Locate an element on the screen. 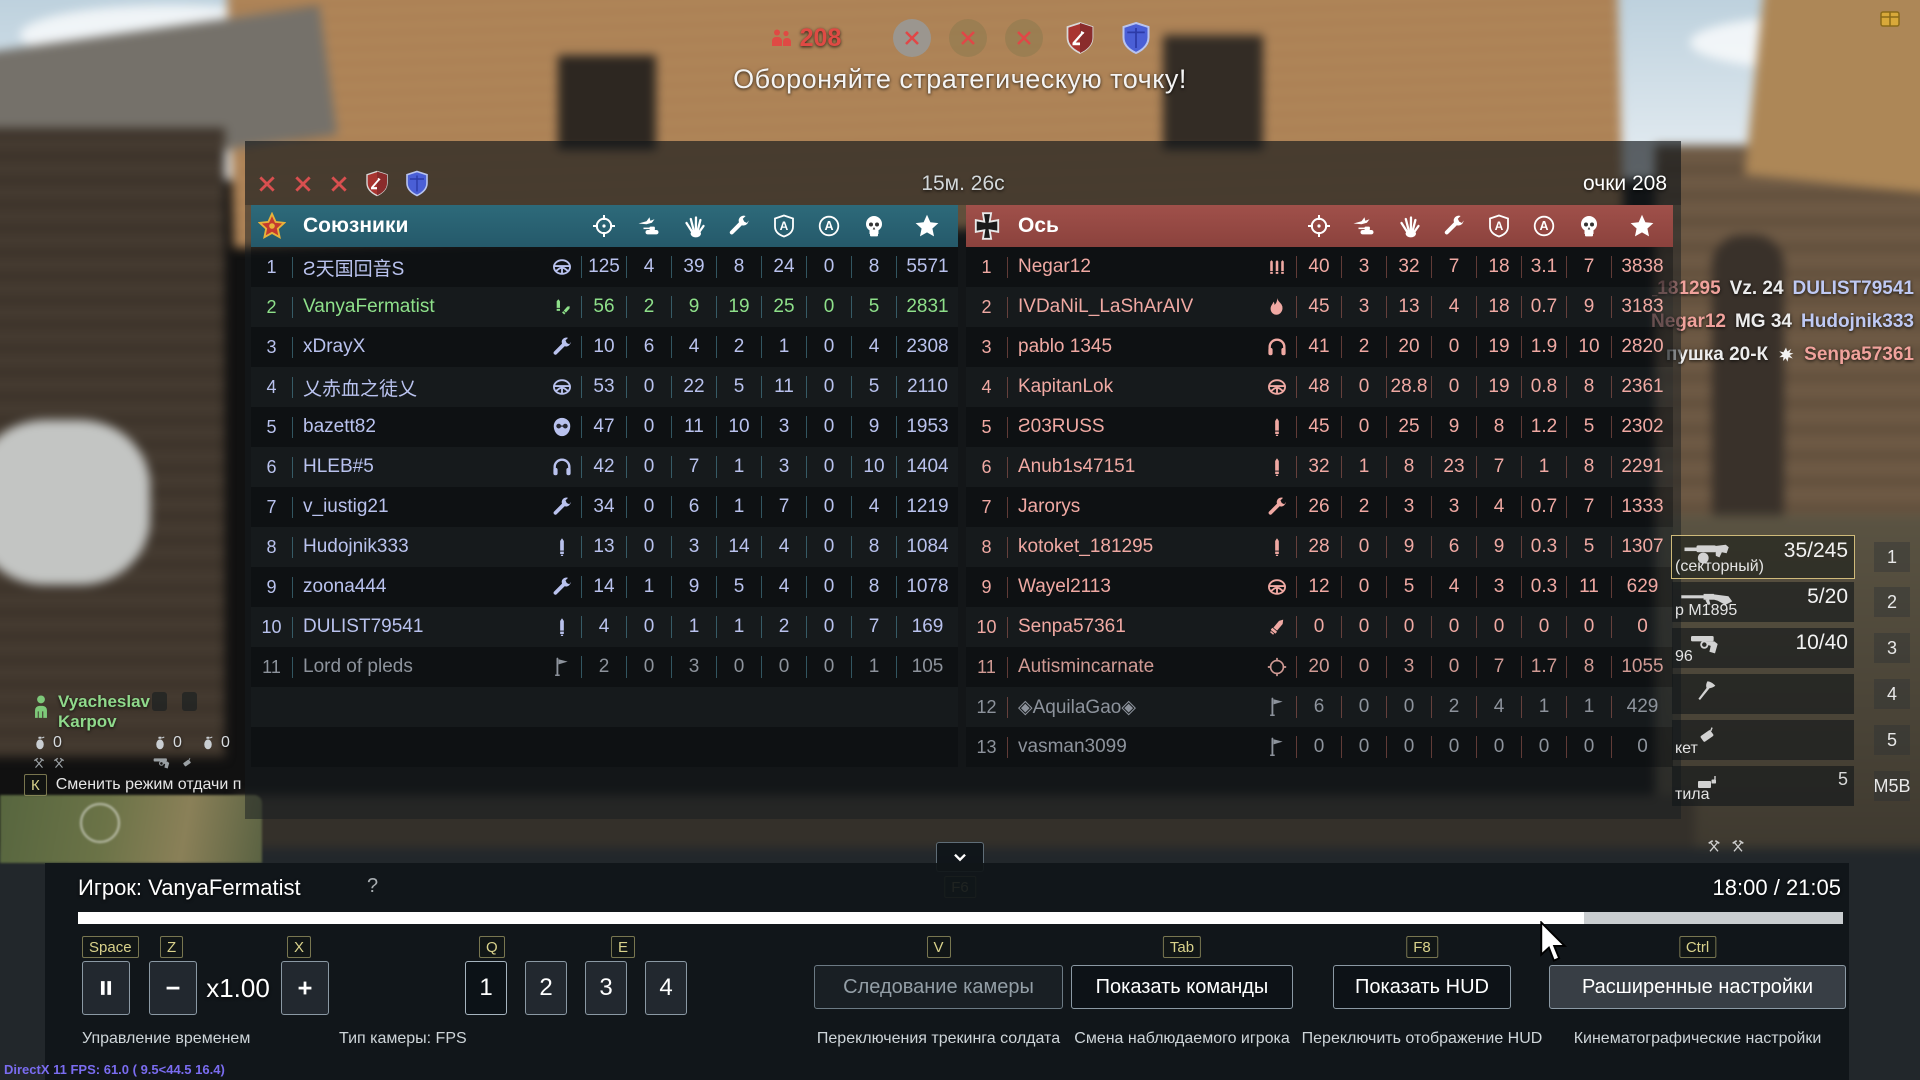 Image resolution: width=1920 pixels, height=1080 pixels. camera-type-button-2: 2 is located at coordinates (546, 988).